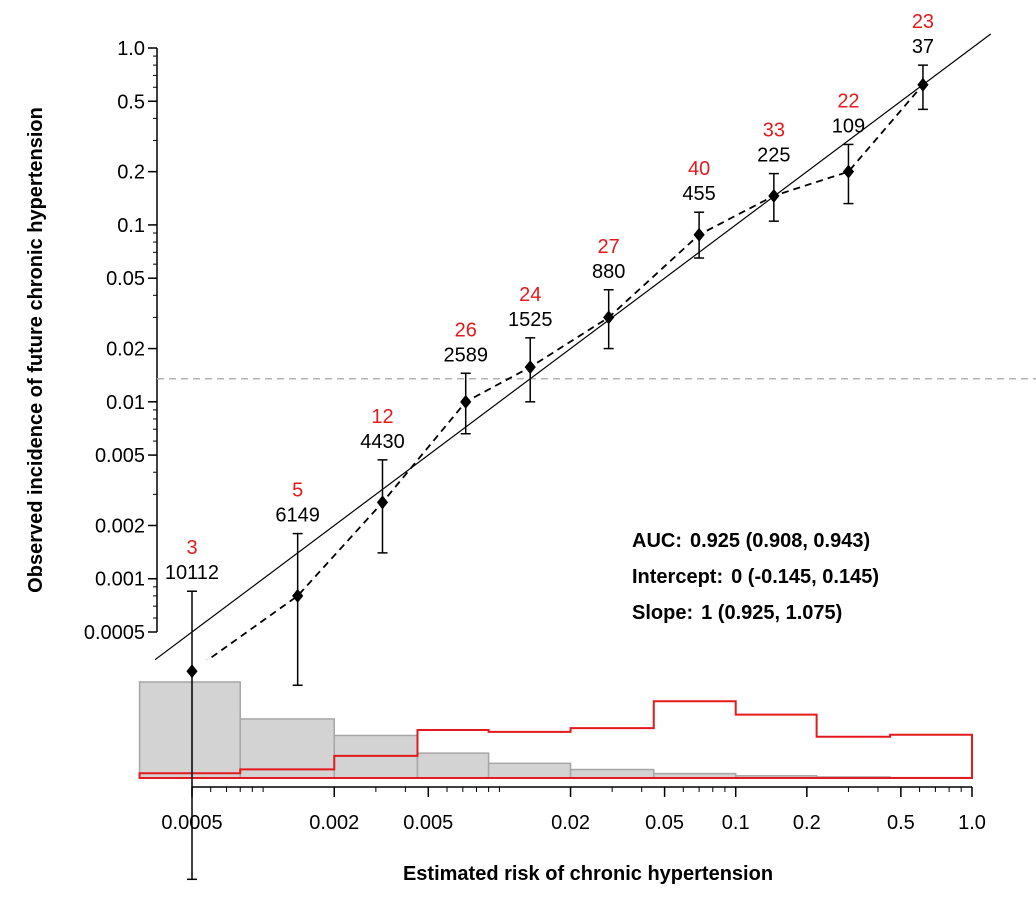  Describe the element at coordinates (382, 442) in the screenshot. I see `sample-count-label: 4430` at that location.